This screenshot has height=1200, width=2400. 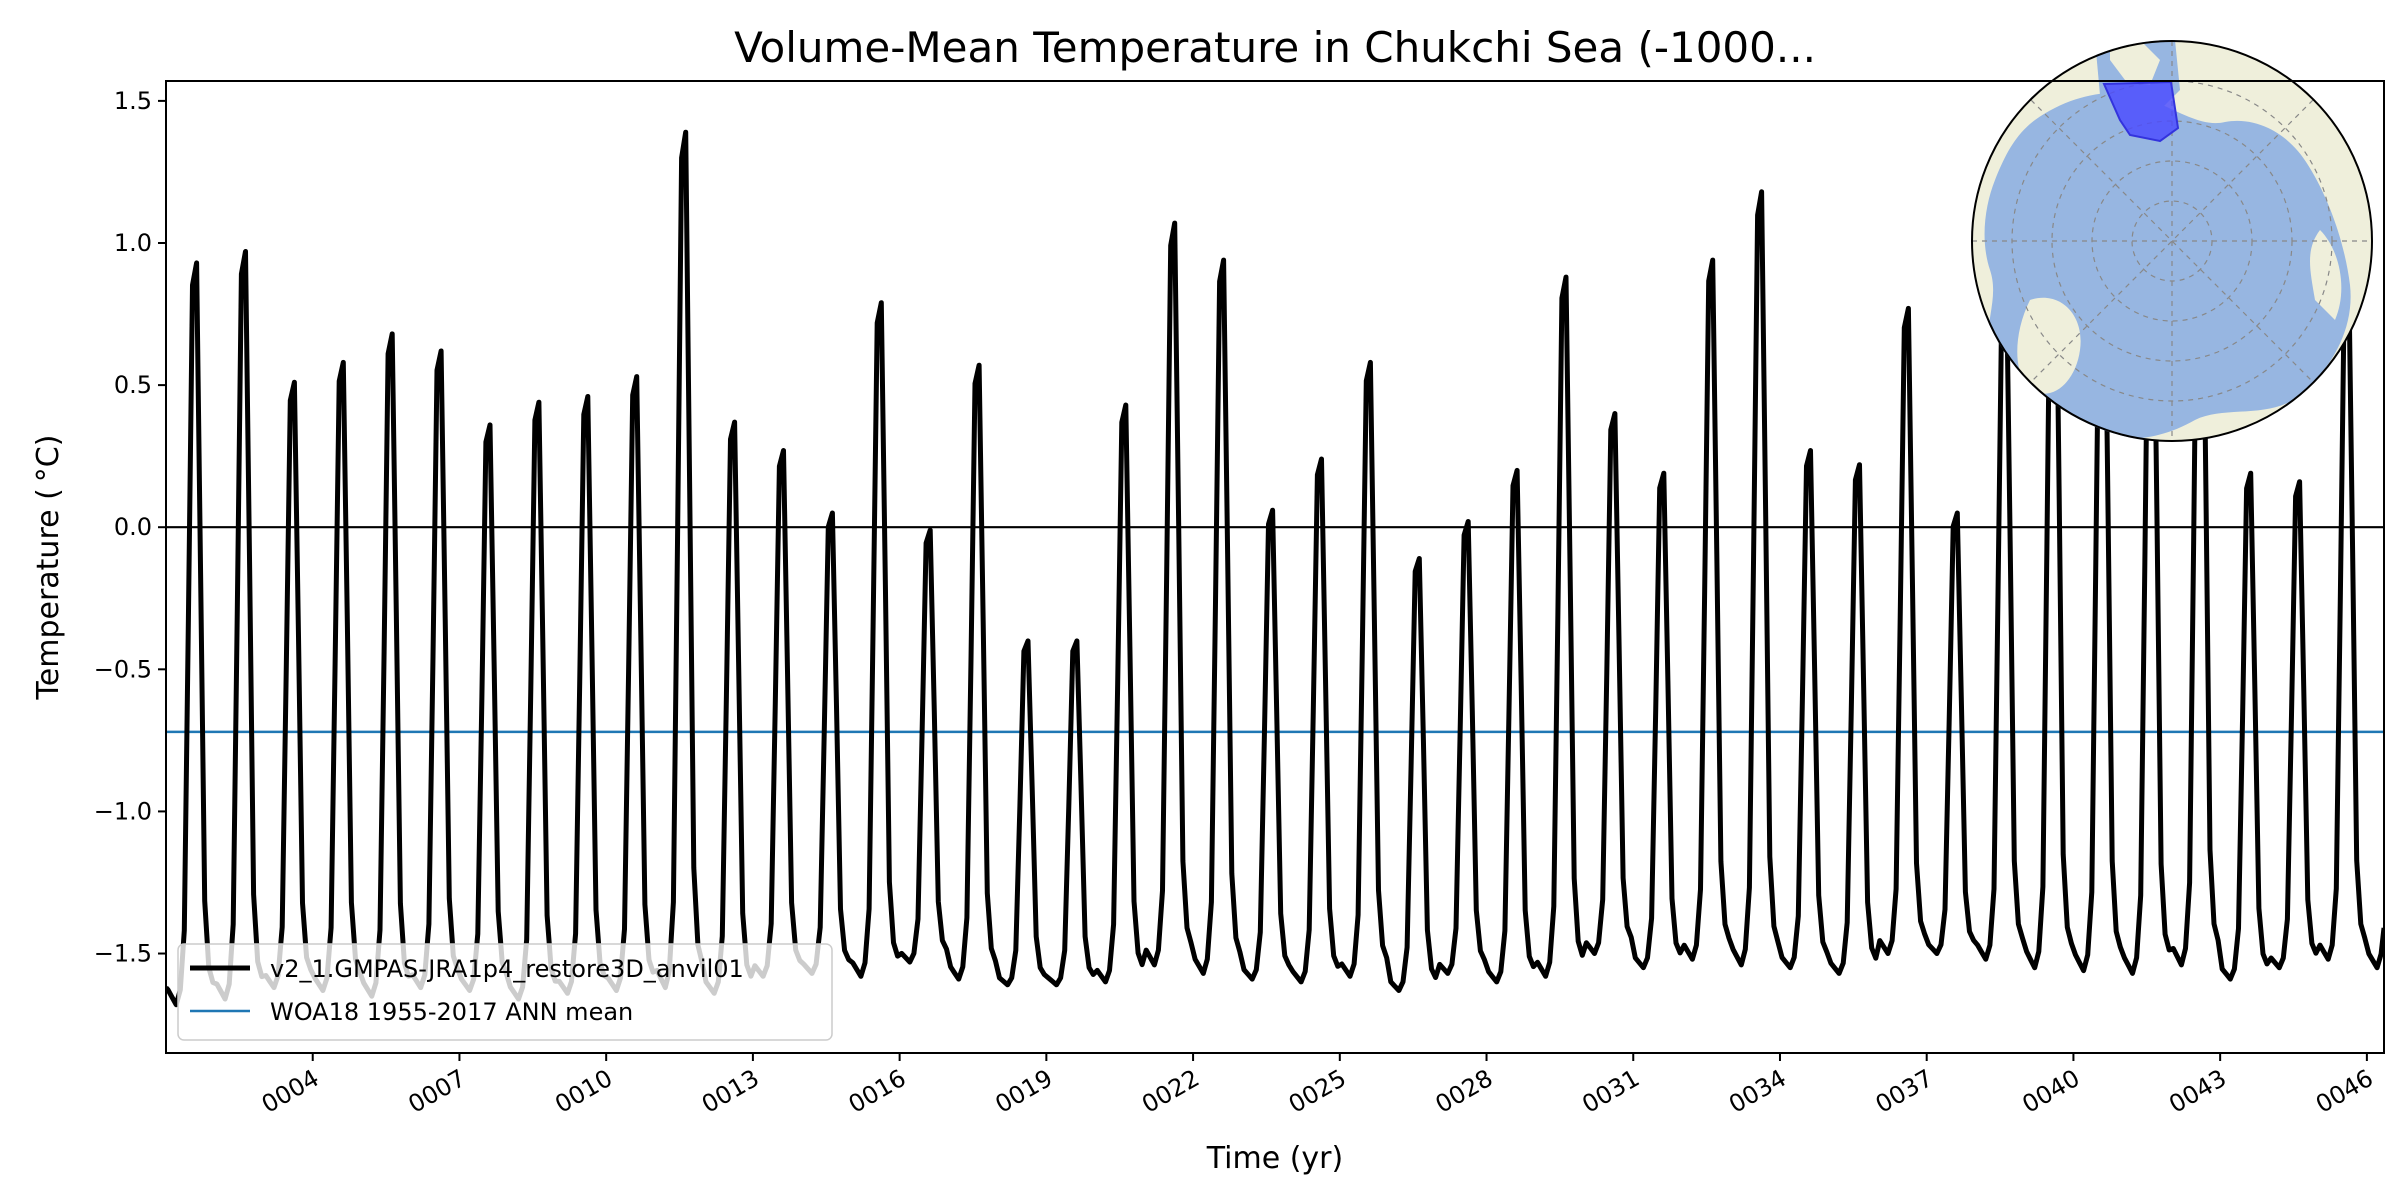 I want to click on x-tick-label: 0007, so click(x=437, y=1091).